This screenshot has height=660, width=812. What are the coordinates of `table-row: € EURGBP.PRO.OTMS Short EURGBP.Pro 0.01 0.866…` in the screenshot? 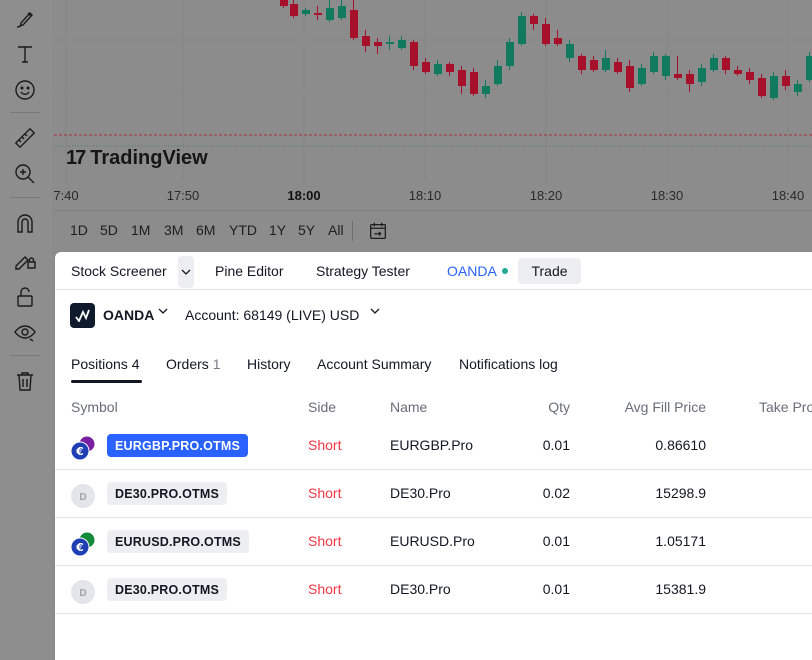 It's located at (433, 446).